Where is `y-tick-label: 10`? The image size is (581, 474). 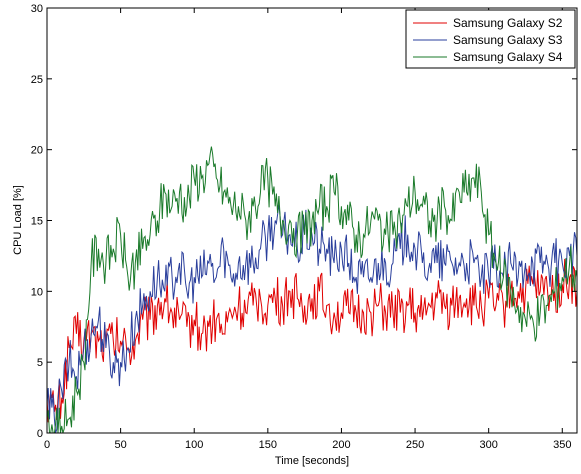
y-tick-label: 10 is located at coordinates (37, 292).